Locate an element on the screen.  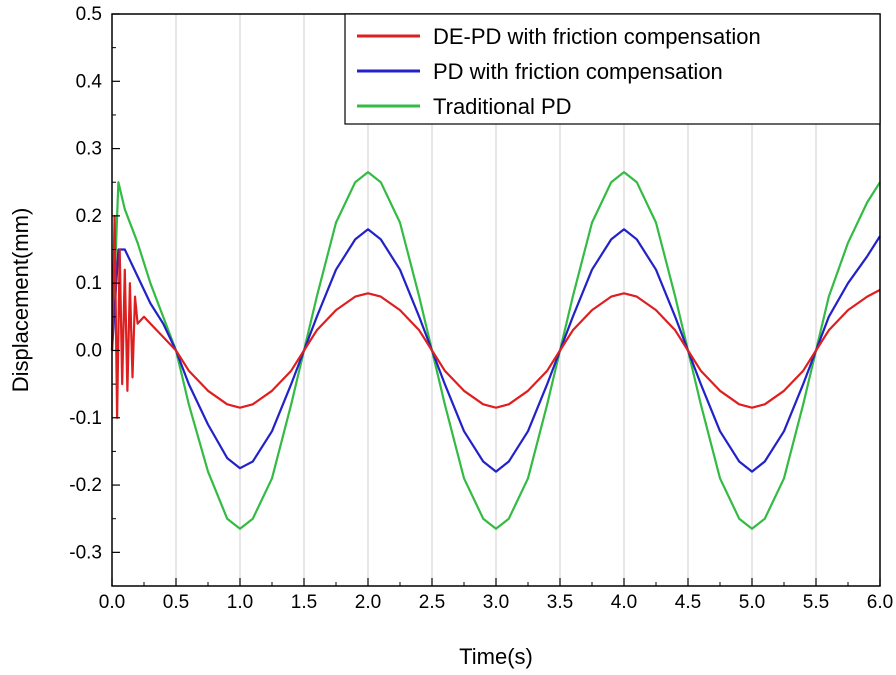
legend-label: PD with friction compensation is located at coordinates (578, 71).